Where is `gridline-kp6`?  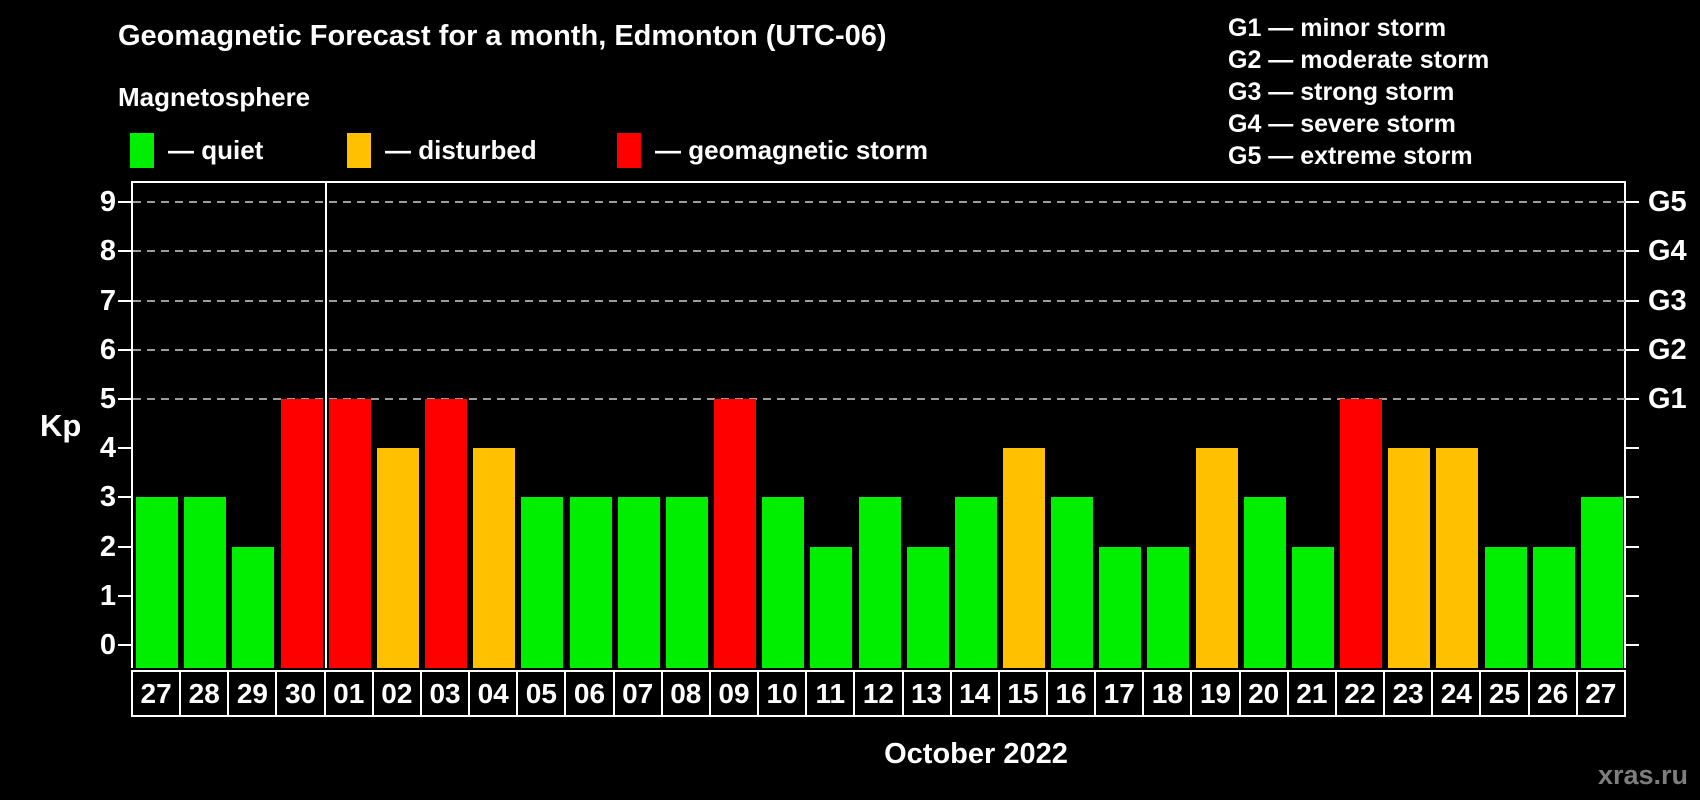
gridline-kp6 is located at coordinates (879, 349).